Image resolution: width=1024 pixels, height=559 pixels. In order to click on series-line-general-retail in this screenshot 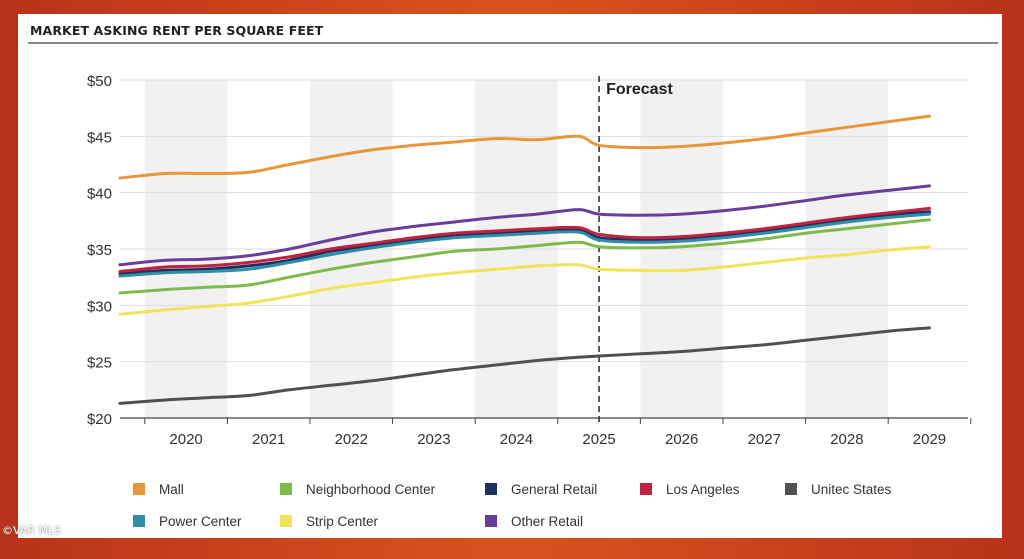, I will do `click(524, 243)`.